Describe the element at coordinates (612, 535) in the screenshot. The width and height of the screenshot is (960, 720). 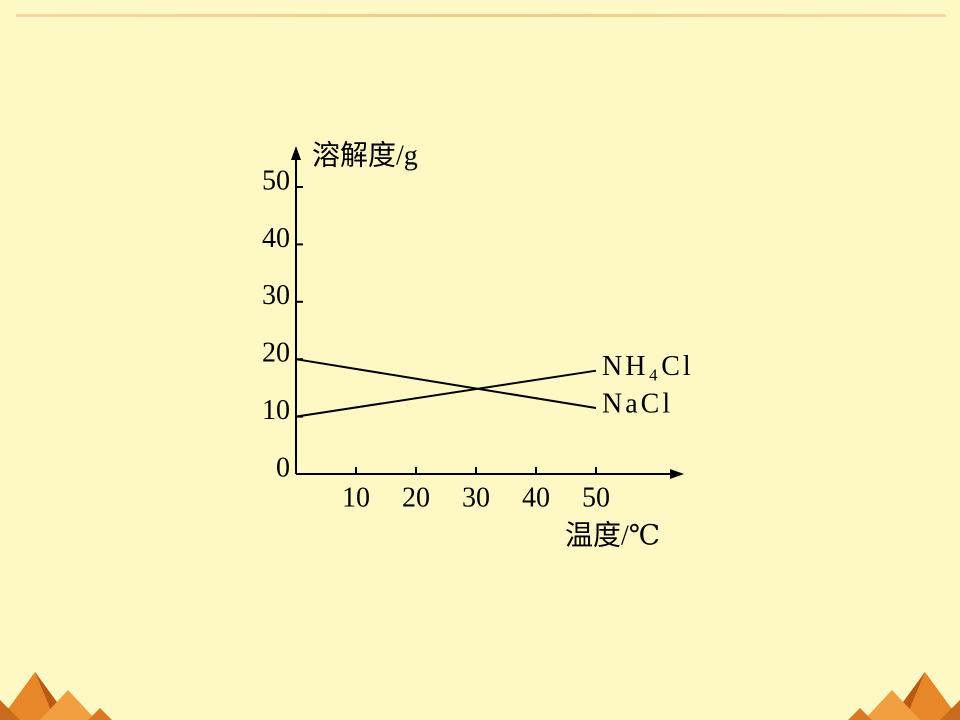
I see `x-axis-label: 温度/℃` at that location.